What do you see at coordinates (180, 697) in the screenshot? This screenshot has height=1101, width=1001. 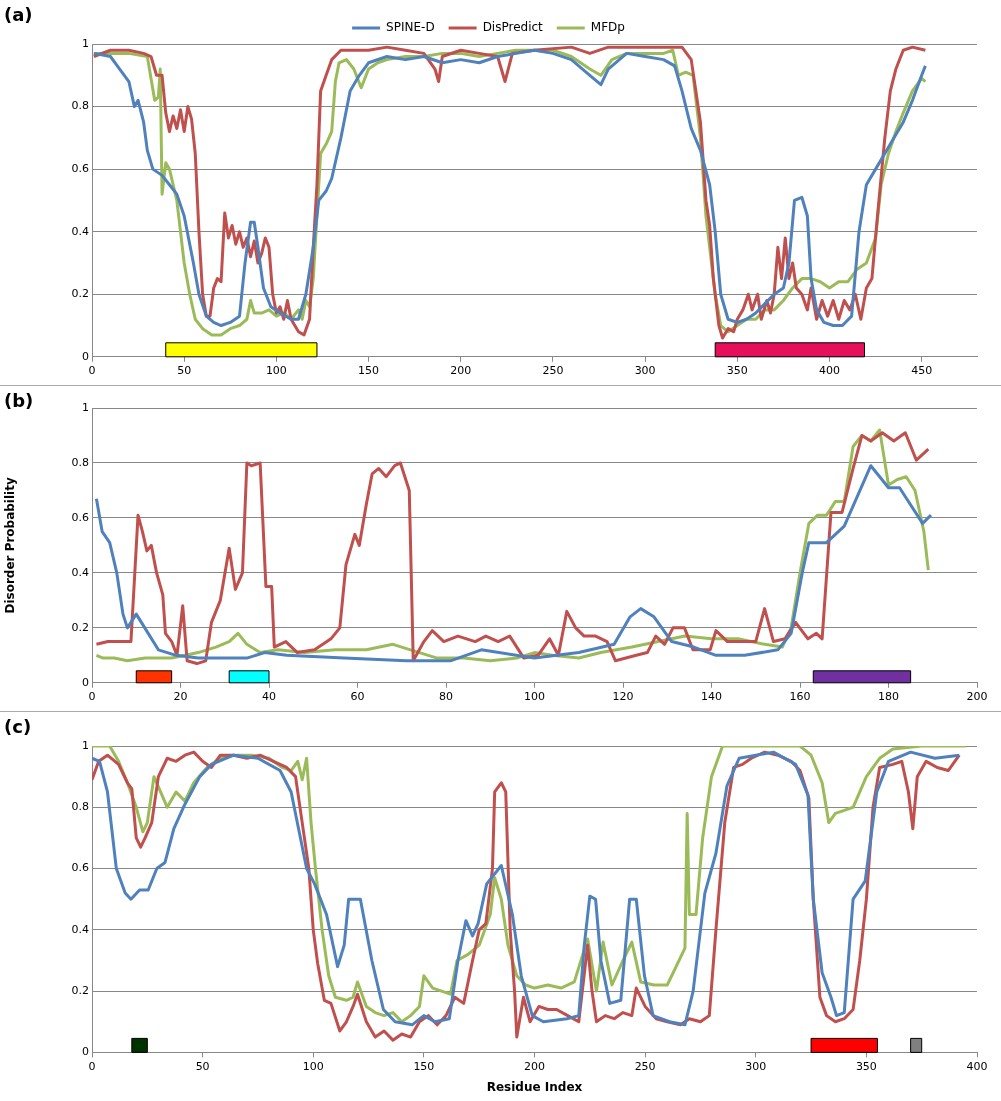 I see `x-tick-label: 20` at bounding box center [180, 697].